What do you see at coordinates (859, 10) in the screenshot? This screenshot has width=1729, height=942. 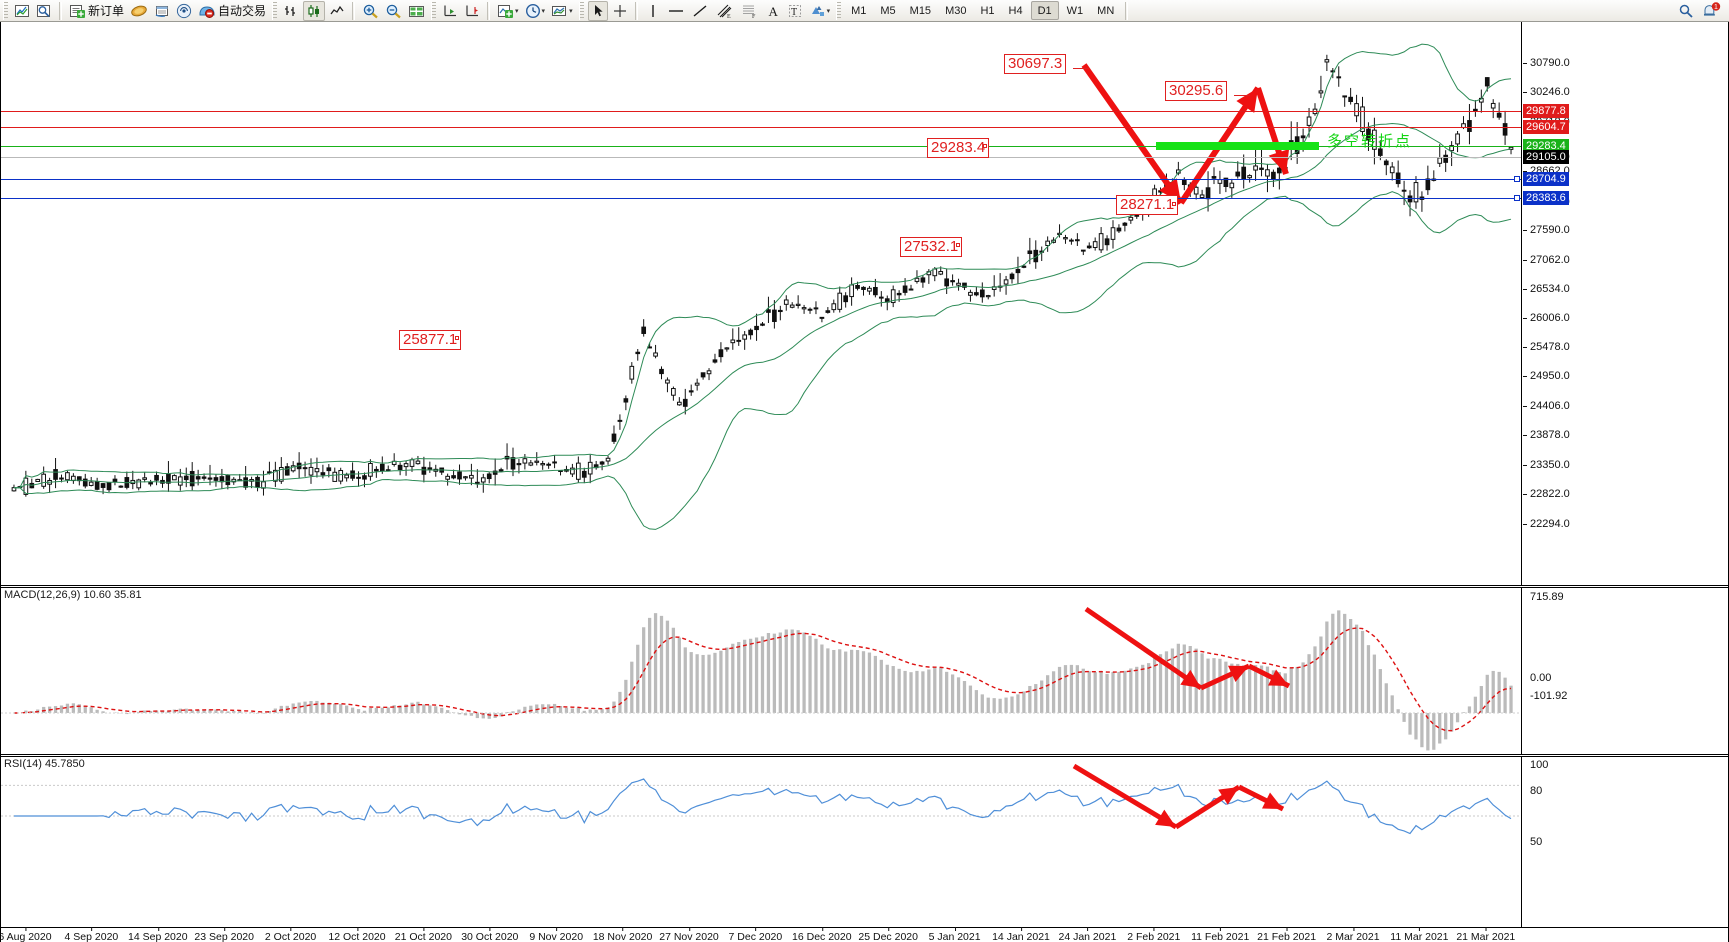 I see `tab-timeframe-m1: M1` at bounding box center [859, 10].